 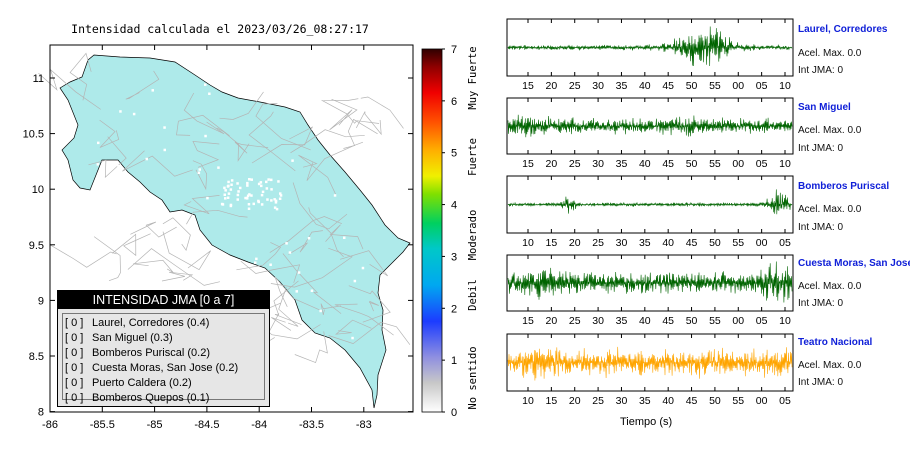 What do you see at coordinates (843, 29) in the screenshot?
I see `station-name-laurel: Laurel, Corredores` at bounding box center [843, 29].